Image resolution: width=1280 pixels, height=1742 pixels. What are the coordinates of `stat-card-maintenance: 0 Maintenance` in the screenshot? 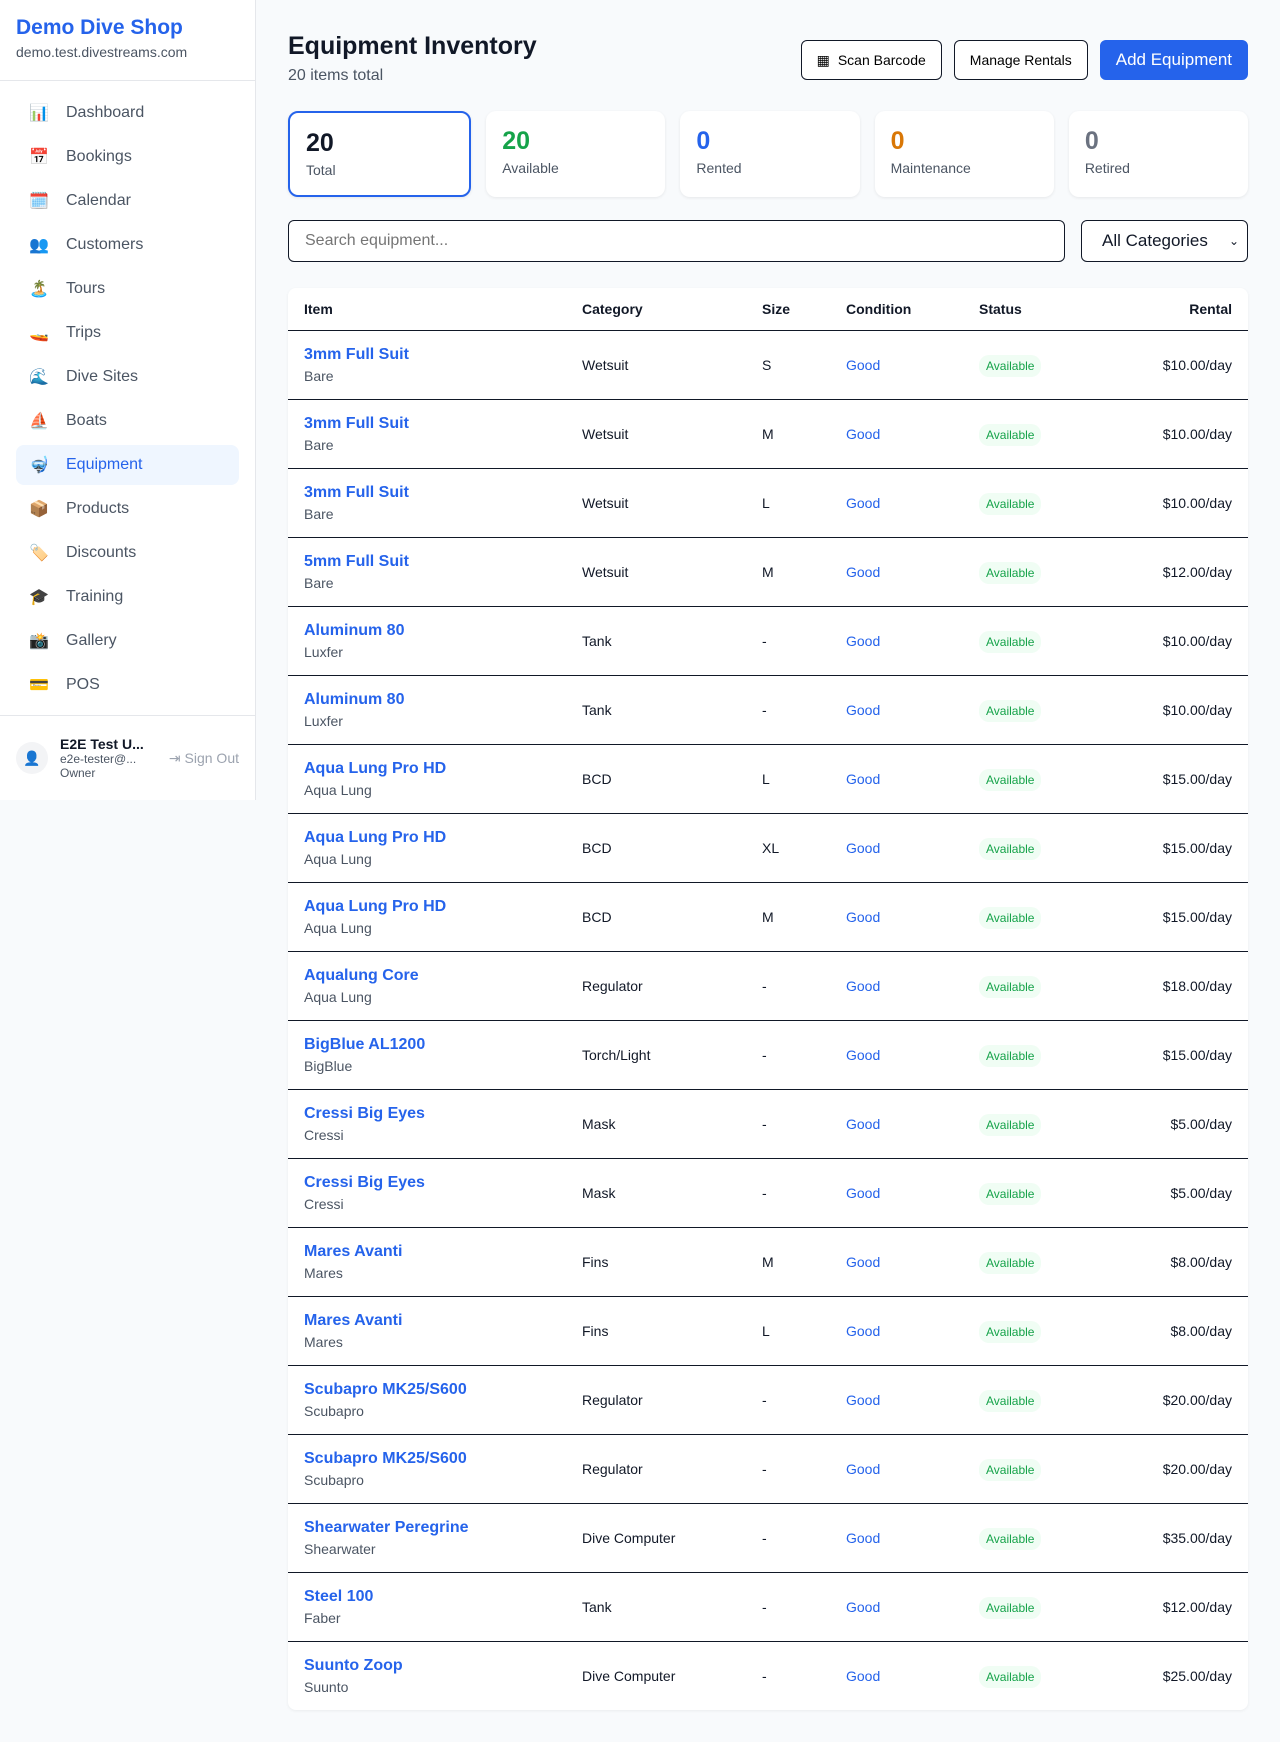 It's located at (964, 154).